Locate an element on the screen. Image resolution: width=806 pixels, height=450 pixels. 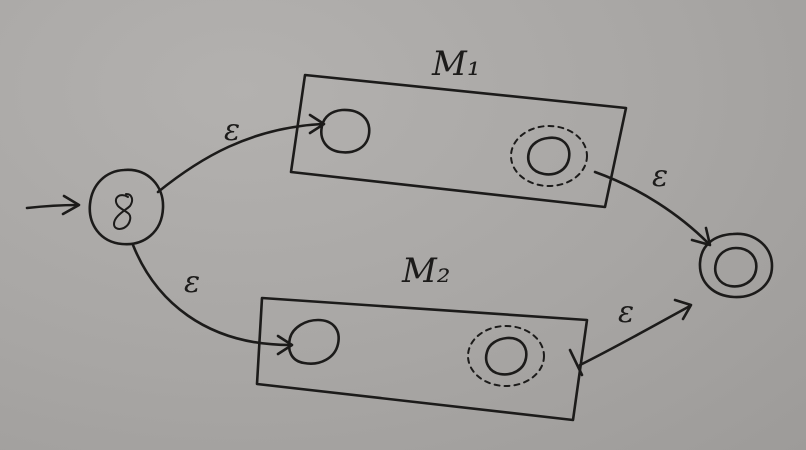
edge-m2-to-accept is located at coordinates (630, 337).